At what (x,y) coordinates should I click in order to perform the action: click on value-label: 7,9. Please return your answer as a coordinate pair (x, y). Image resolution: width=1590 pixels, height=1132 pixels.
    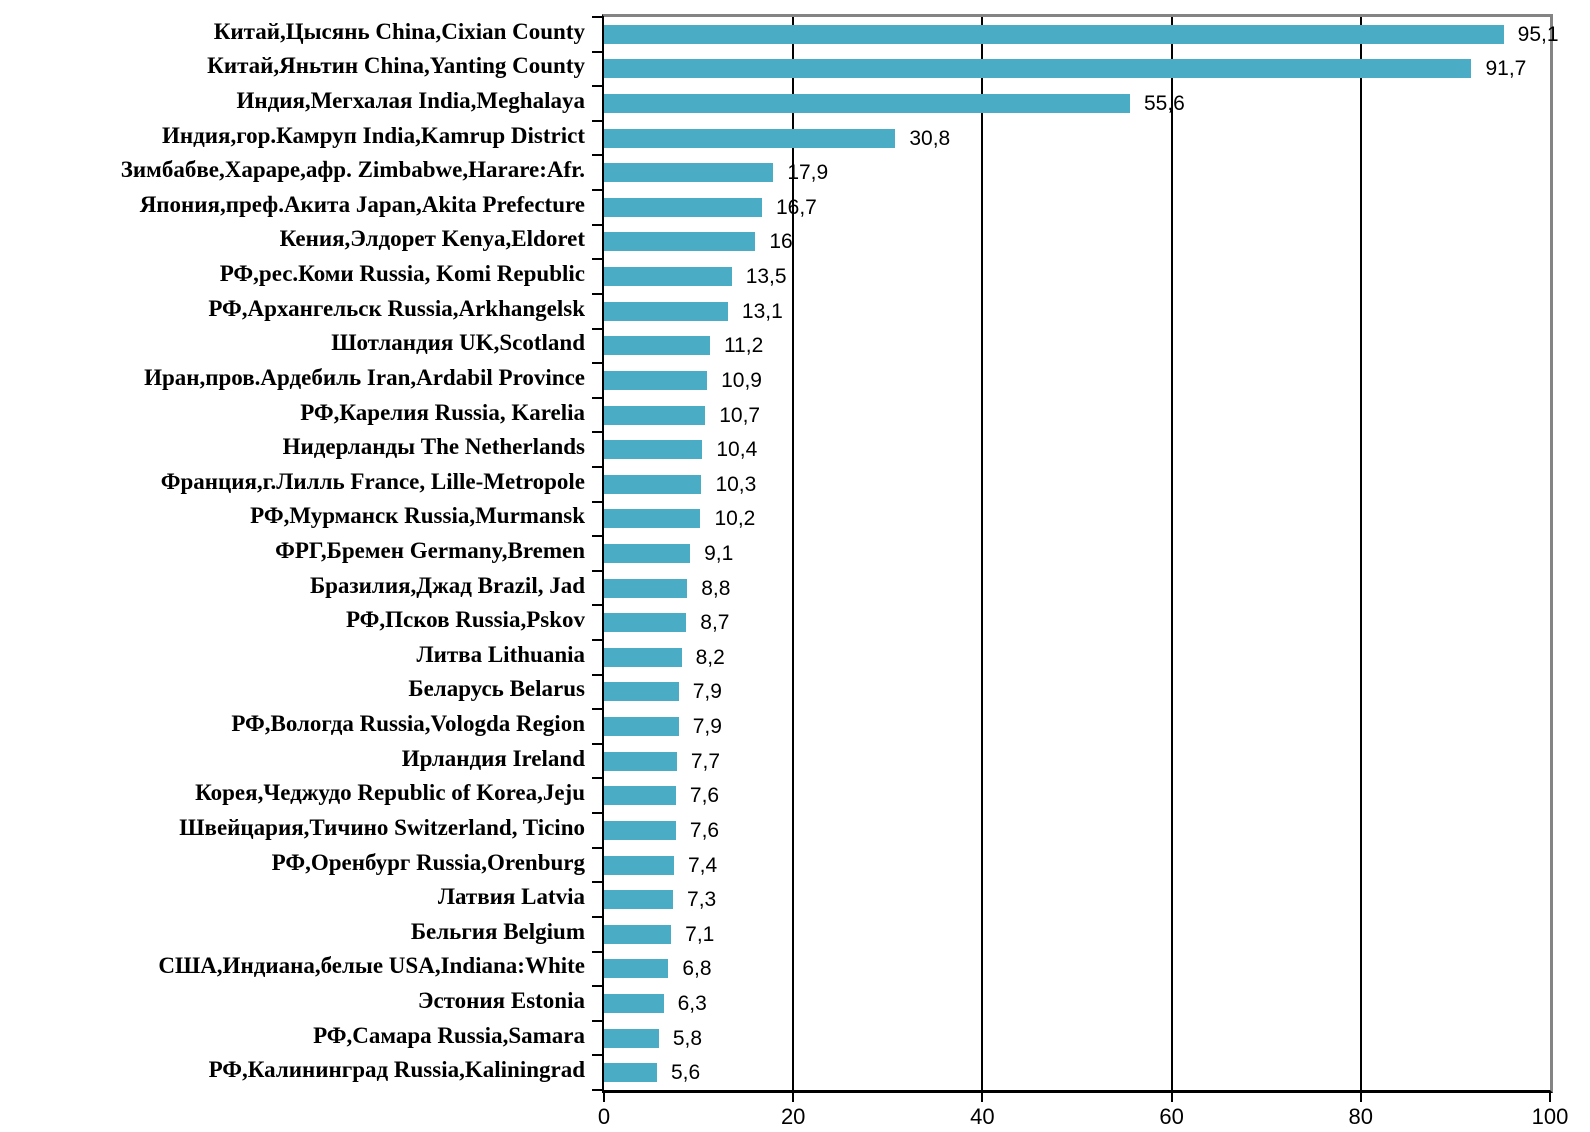
    Looking at the image, I should click on (707, 692).